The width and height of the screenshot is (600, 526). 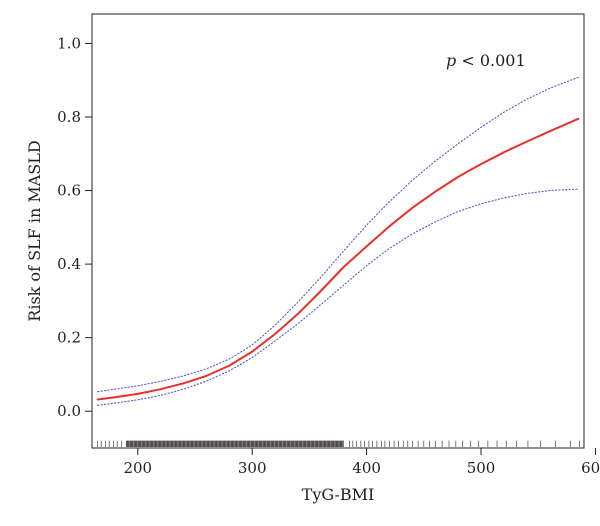 I want to click on y-tick-label: 0.0, so click(x=69, y=411).